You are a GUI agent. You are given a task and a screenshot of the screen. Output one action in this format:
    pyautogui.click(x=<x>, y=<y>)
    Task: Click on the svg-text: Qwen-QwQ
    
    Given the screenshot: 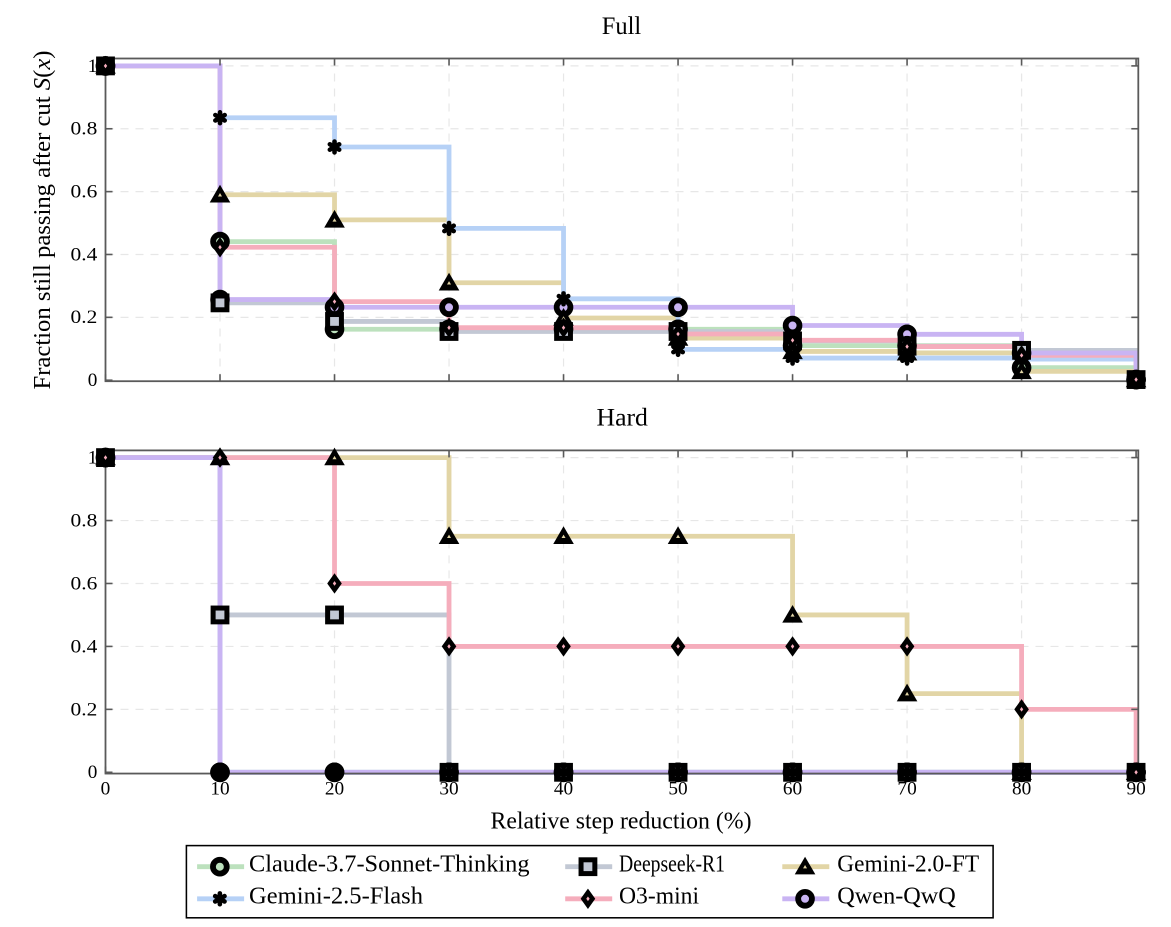 What is the action you would take?
    pyautogui.click(x=896, y=897)
    